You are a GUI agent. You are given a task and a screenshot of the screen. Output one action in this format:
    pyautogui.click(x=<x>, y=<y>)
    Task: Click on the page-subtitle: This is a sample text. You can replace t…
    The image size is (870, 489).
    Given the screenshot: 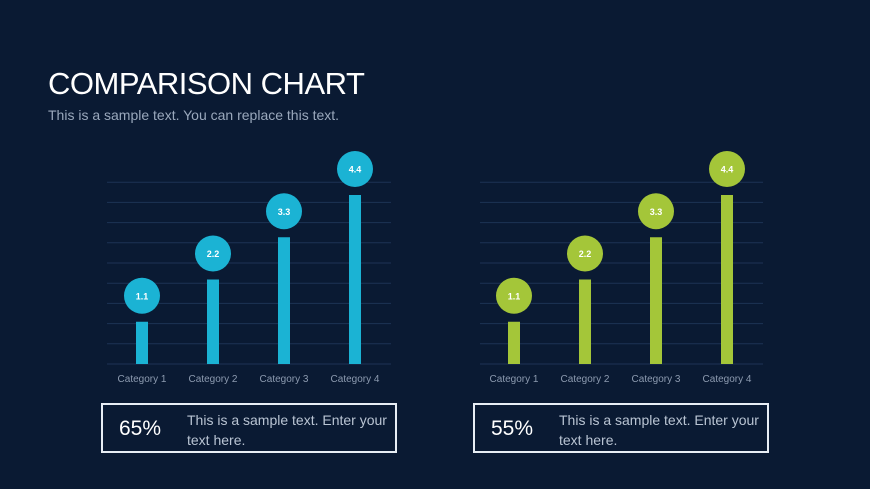 What is the action you would take?
    pyautogui.click(x=194, y=115)
    